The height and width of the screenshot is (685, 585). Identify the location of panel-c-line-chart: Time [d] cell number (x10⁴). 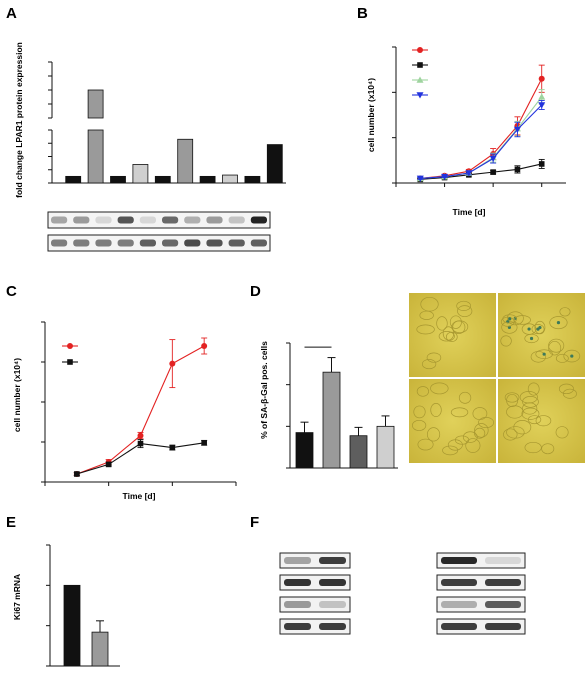
(124, 411).